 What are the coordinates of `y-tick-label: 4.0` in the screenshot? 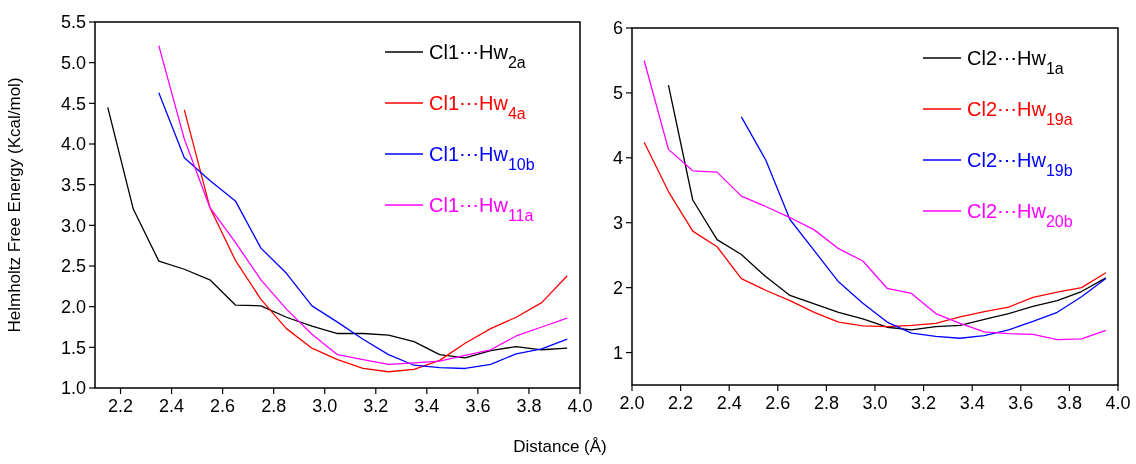 It's located at (73, 144).